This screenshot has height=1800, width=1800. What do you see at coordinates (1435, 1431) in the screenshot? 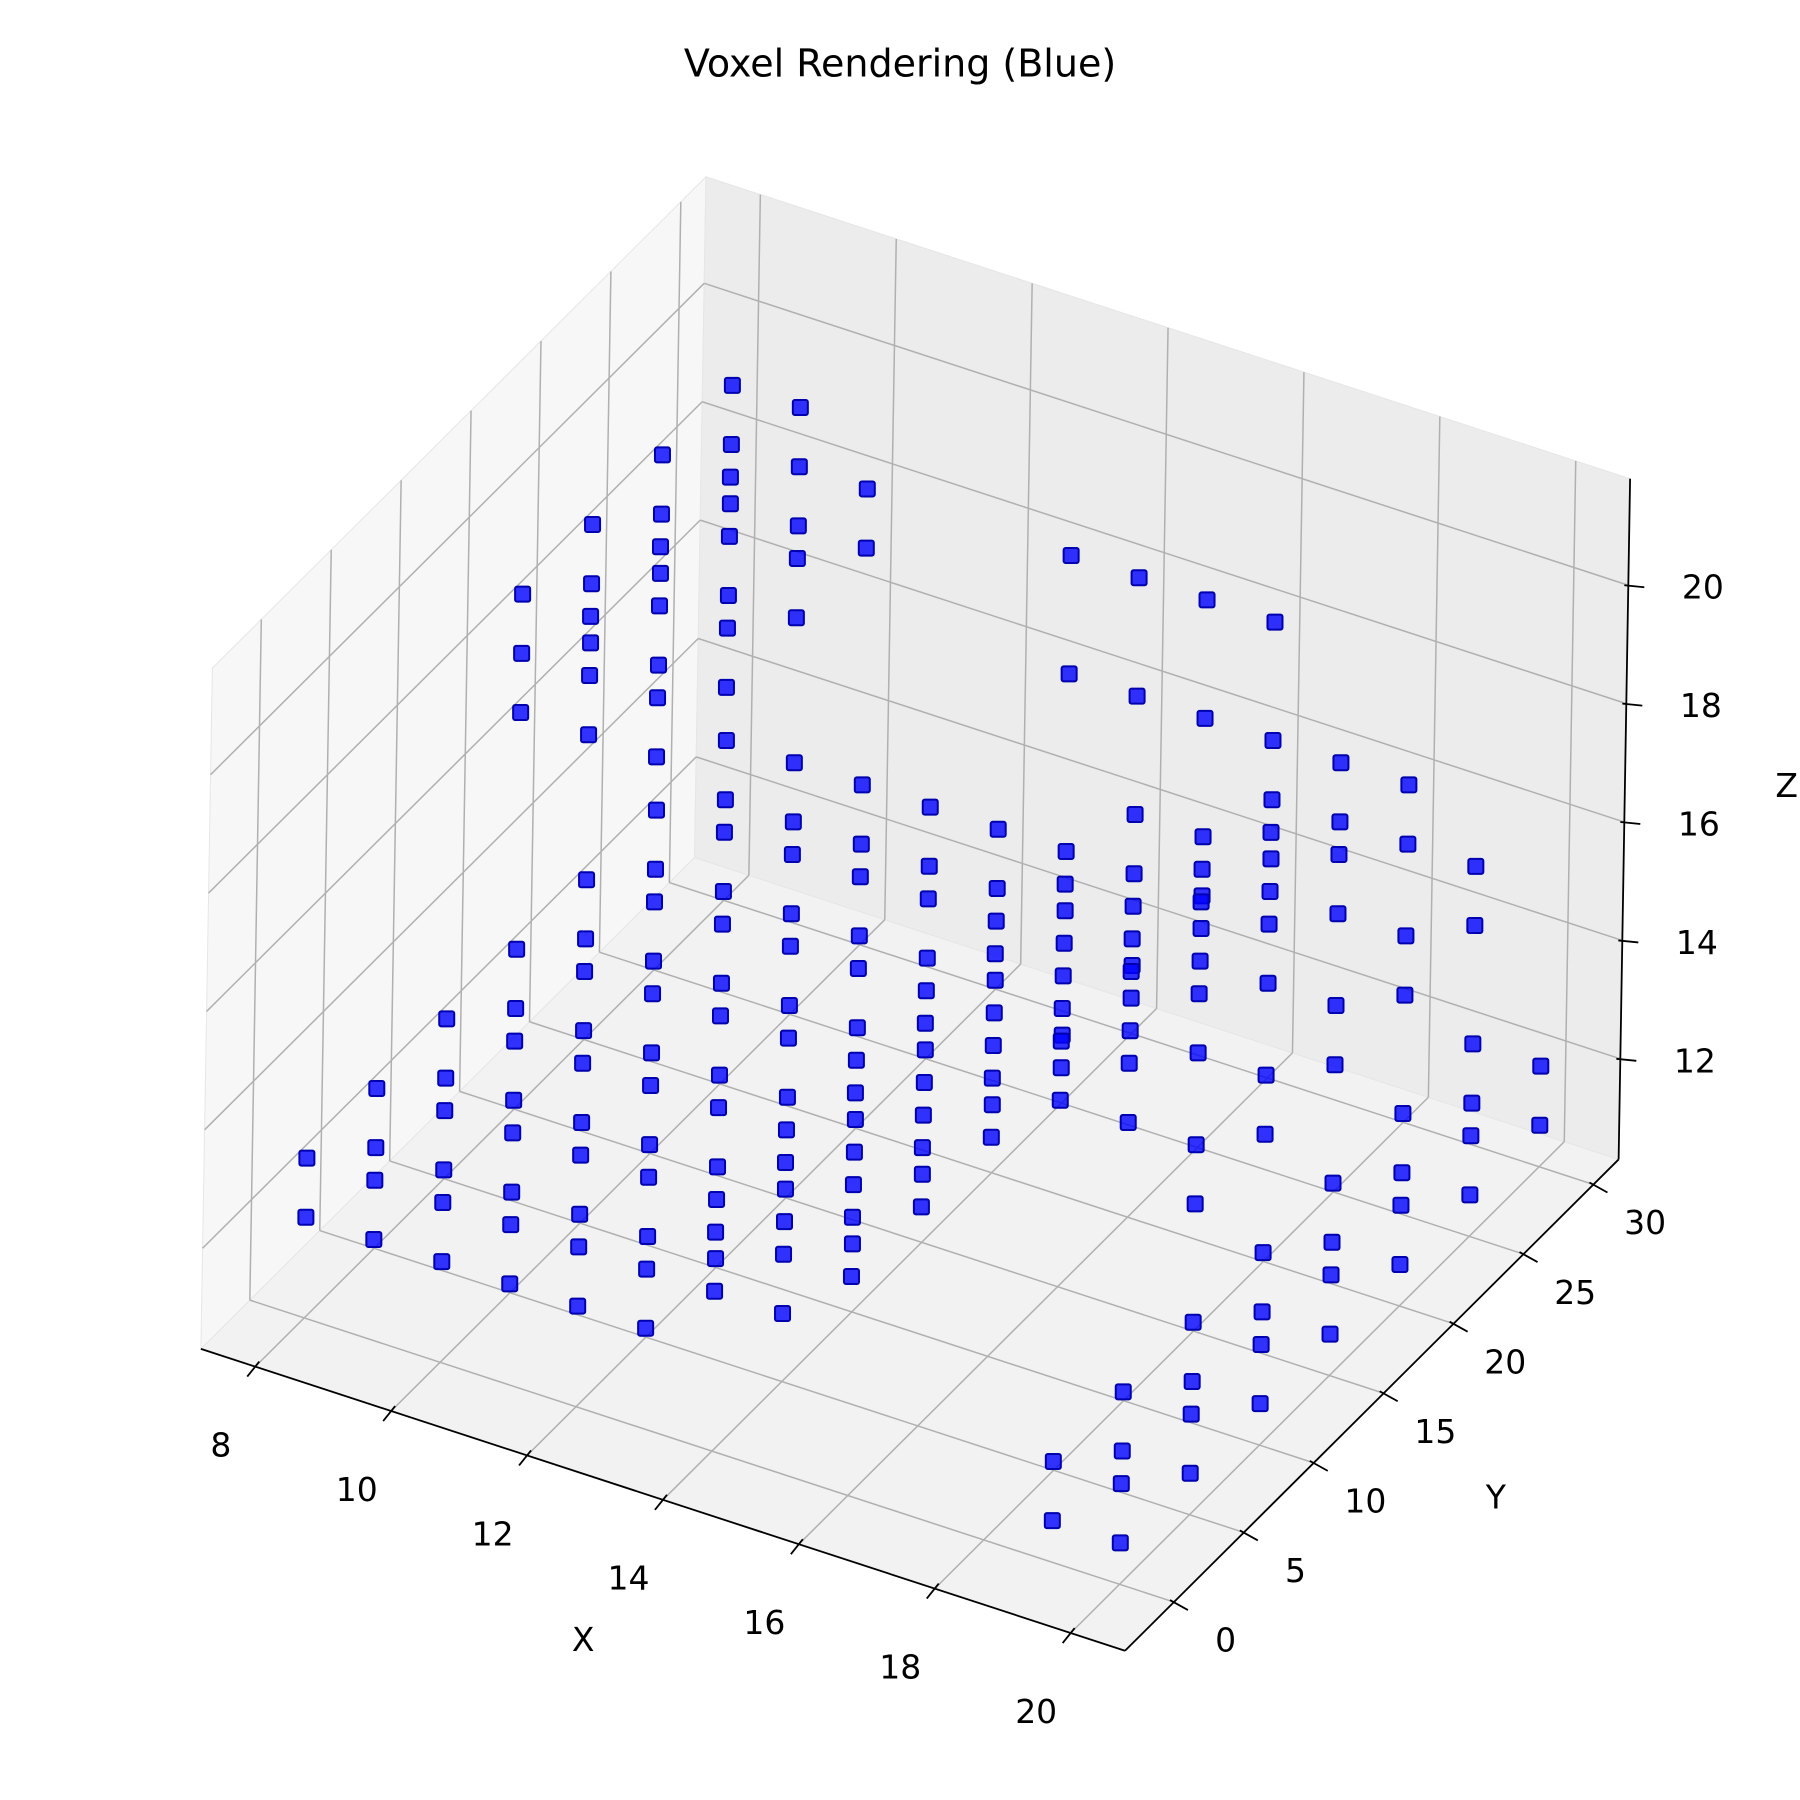
I see `y-tick-label: 15` at bounding box center [1435, 1431].